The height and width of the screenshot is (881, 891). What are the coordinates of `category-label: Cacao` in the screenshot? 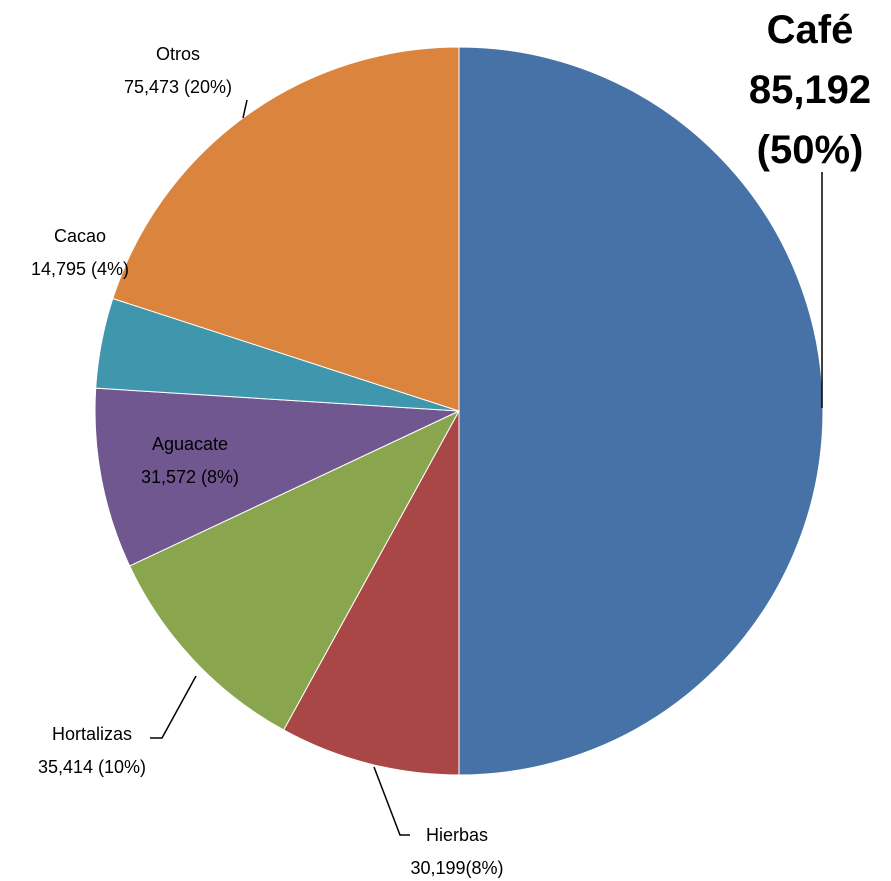 It's located at (80, 236).